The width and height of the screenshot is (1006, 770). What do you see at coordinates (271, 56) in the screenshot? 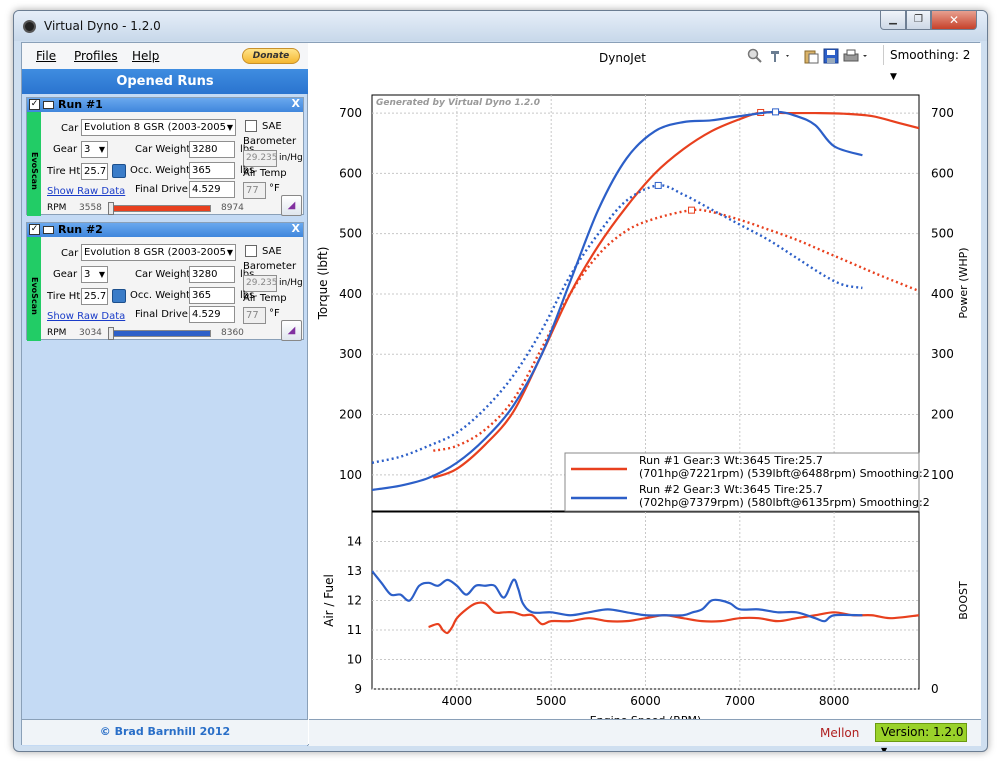
I see `donate-button: Donate` at bounding box center [271, 56].